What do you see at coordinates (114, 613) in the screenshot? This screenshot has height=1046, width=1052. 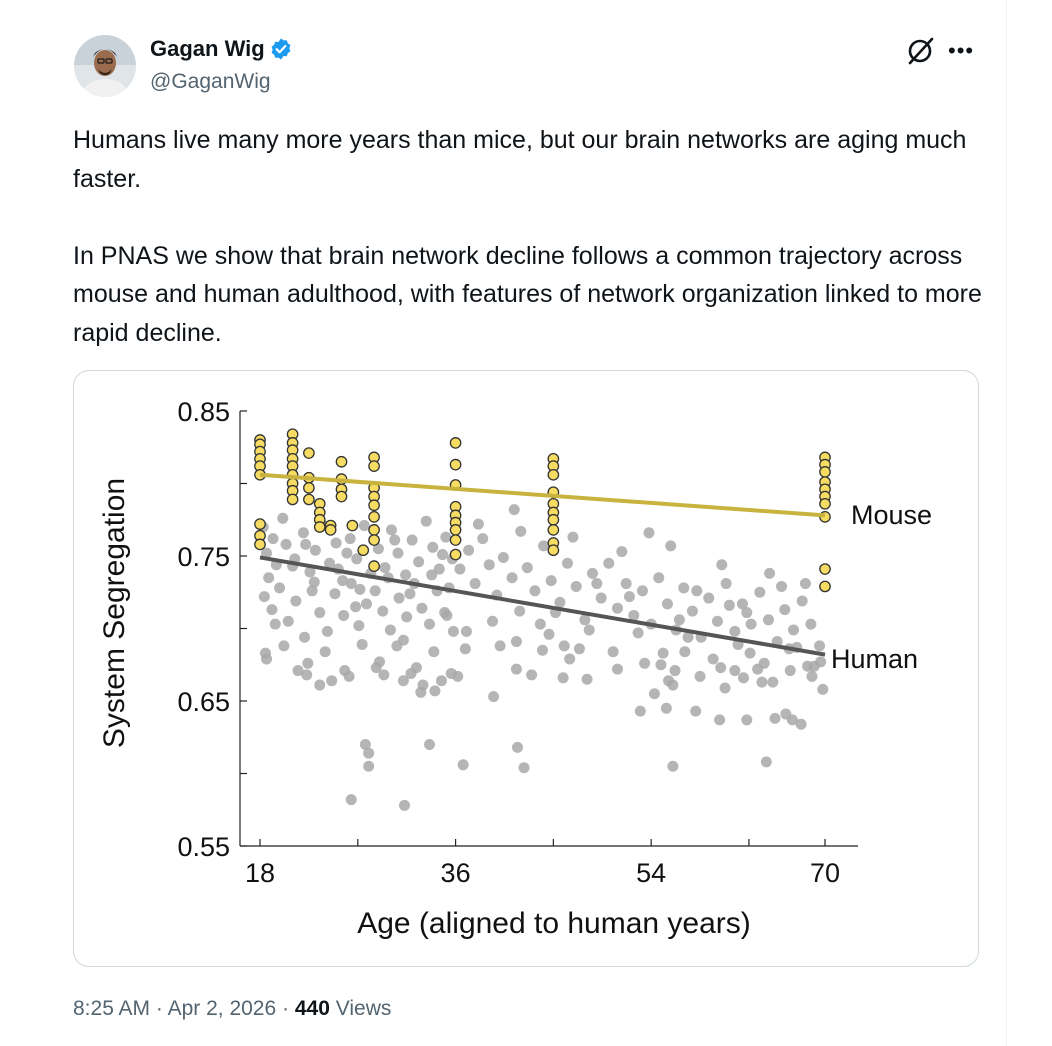 I see `y-axis-label: System Segregation` at bounding box center [114, 613].